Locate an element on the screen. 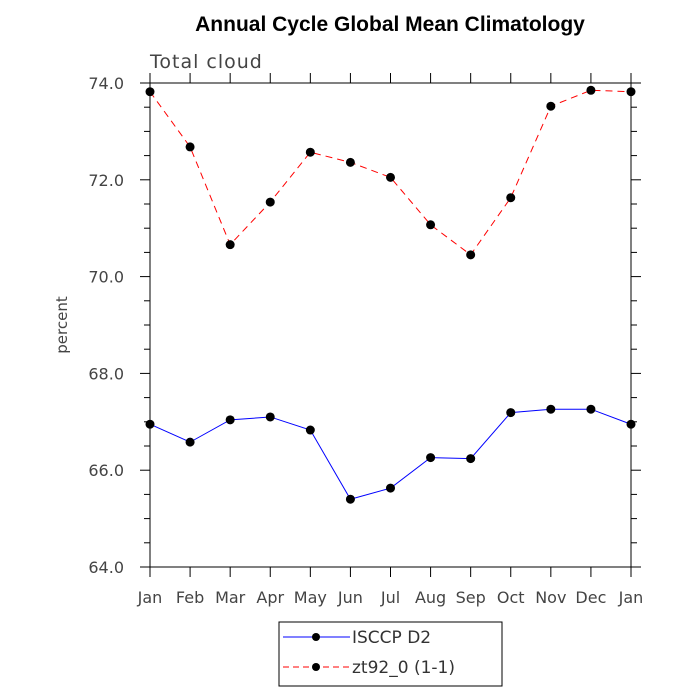 This screenshot has width=700, height=700. x-tick-label: Feb is located at coordinates (190, 597).